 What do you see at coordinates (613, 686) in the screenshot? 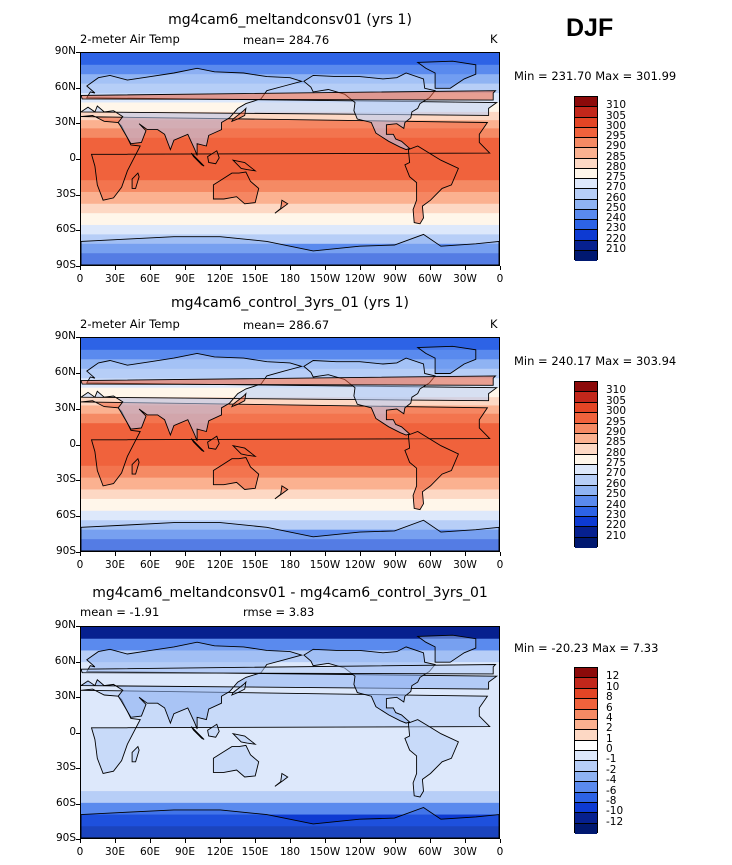
I see `colorbar-label: 10` at bounding box center [613, 686].